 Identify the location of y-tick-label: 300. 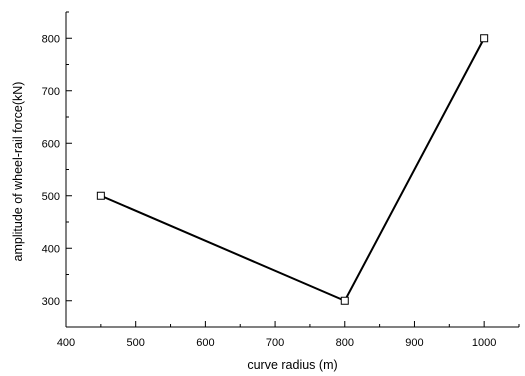
(51, 302).